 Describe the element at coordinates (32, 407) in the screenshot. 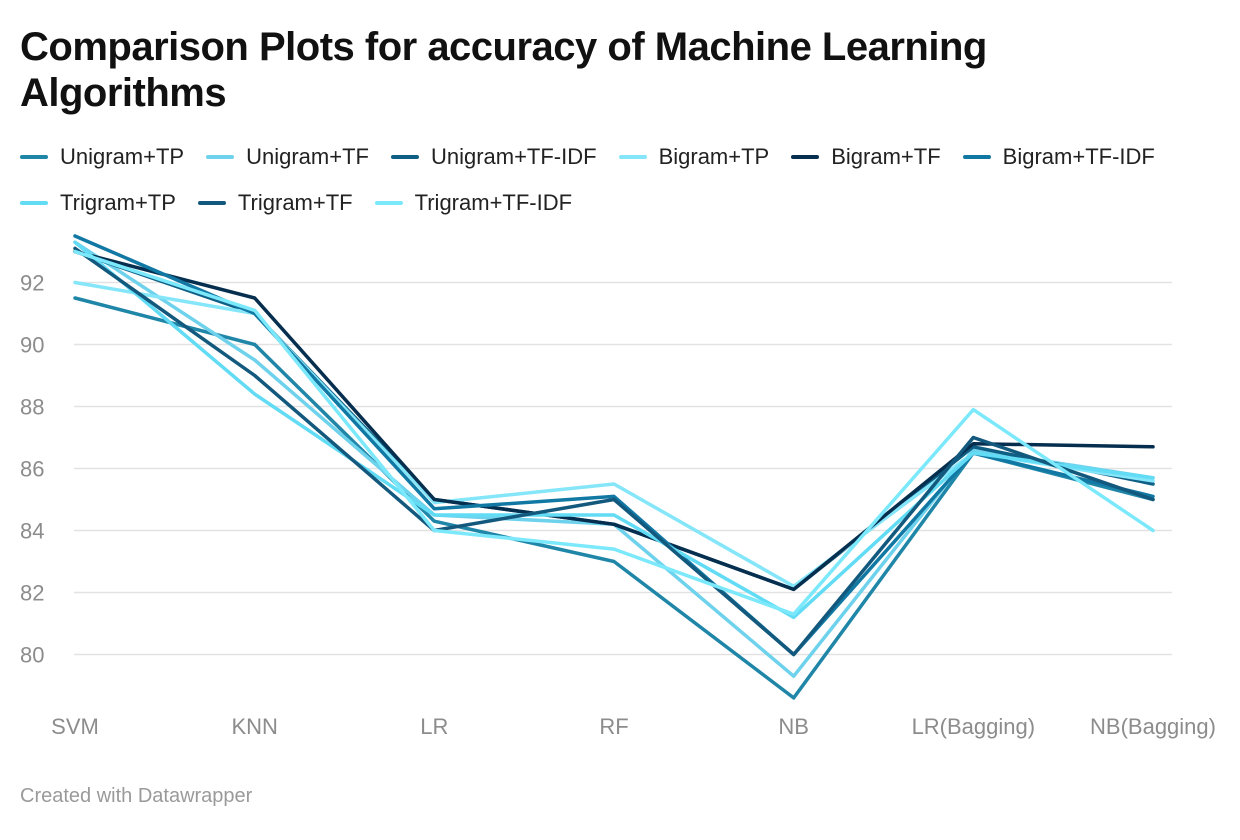

I see `y-tick-label-88: 88` at that location.